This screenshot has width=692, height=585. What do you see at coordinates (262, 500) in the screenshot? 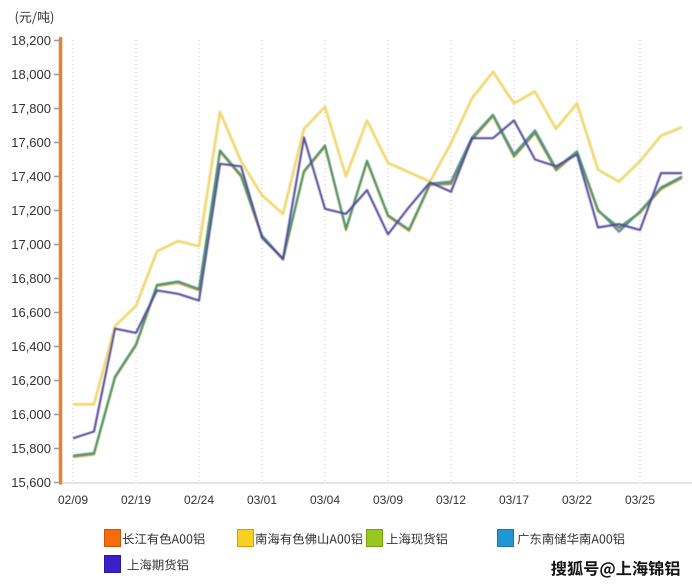
I see `svg-text: 03/01` at bounding box center [262, 500].